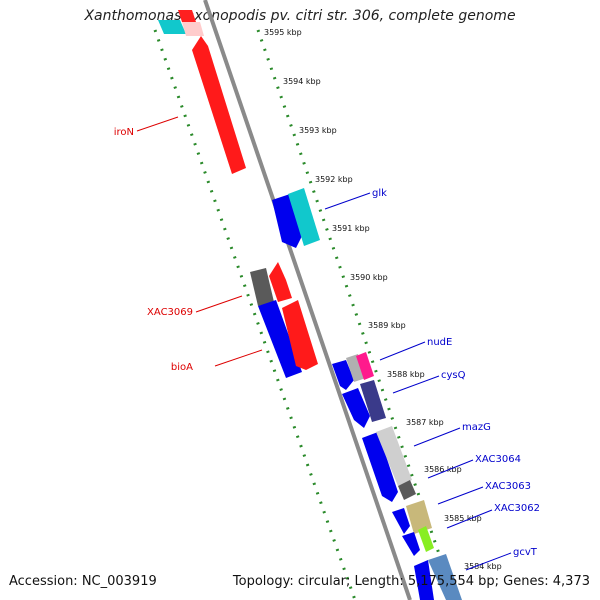 The width and height of the screenshot is (600, 600). I want to click on gene-feature-xac3063, so click(419, 517).